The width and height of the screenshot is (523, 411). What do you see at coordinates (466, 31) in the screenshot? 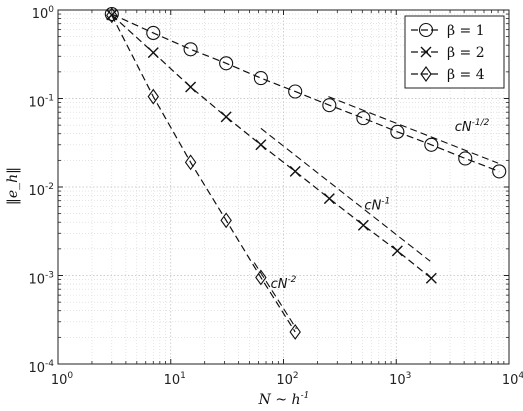
I see `legend-label: β = 1` at bounding box center [466, 31].